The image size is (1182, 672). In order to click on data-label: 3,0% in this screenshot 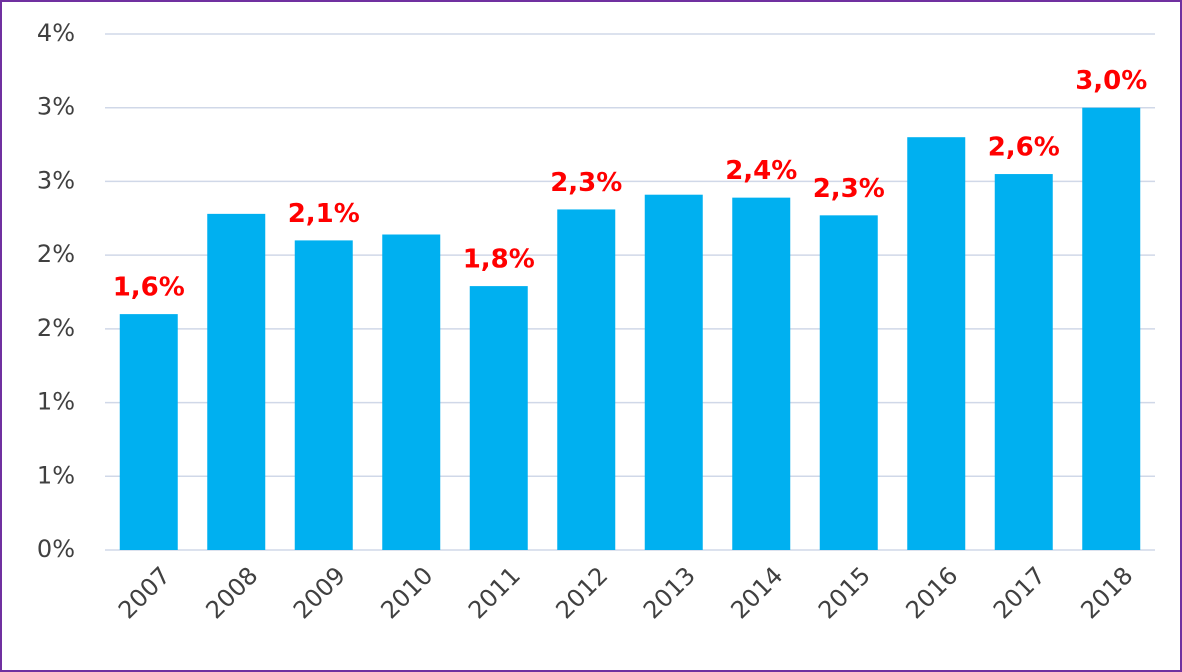, I will do `click(1111, 81)`.